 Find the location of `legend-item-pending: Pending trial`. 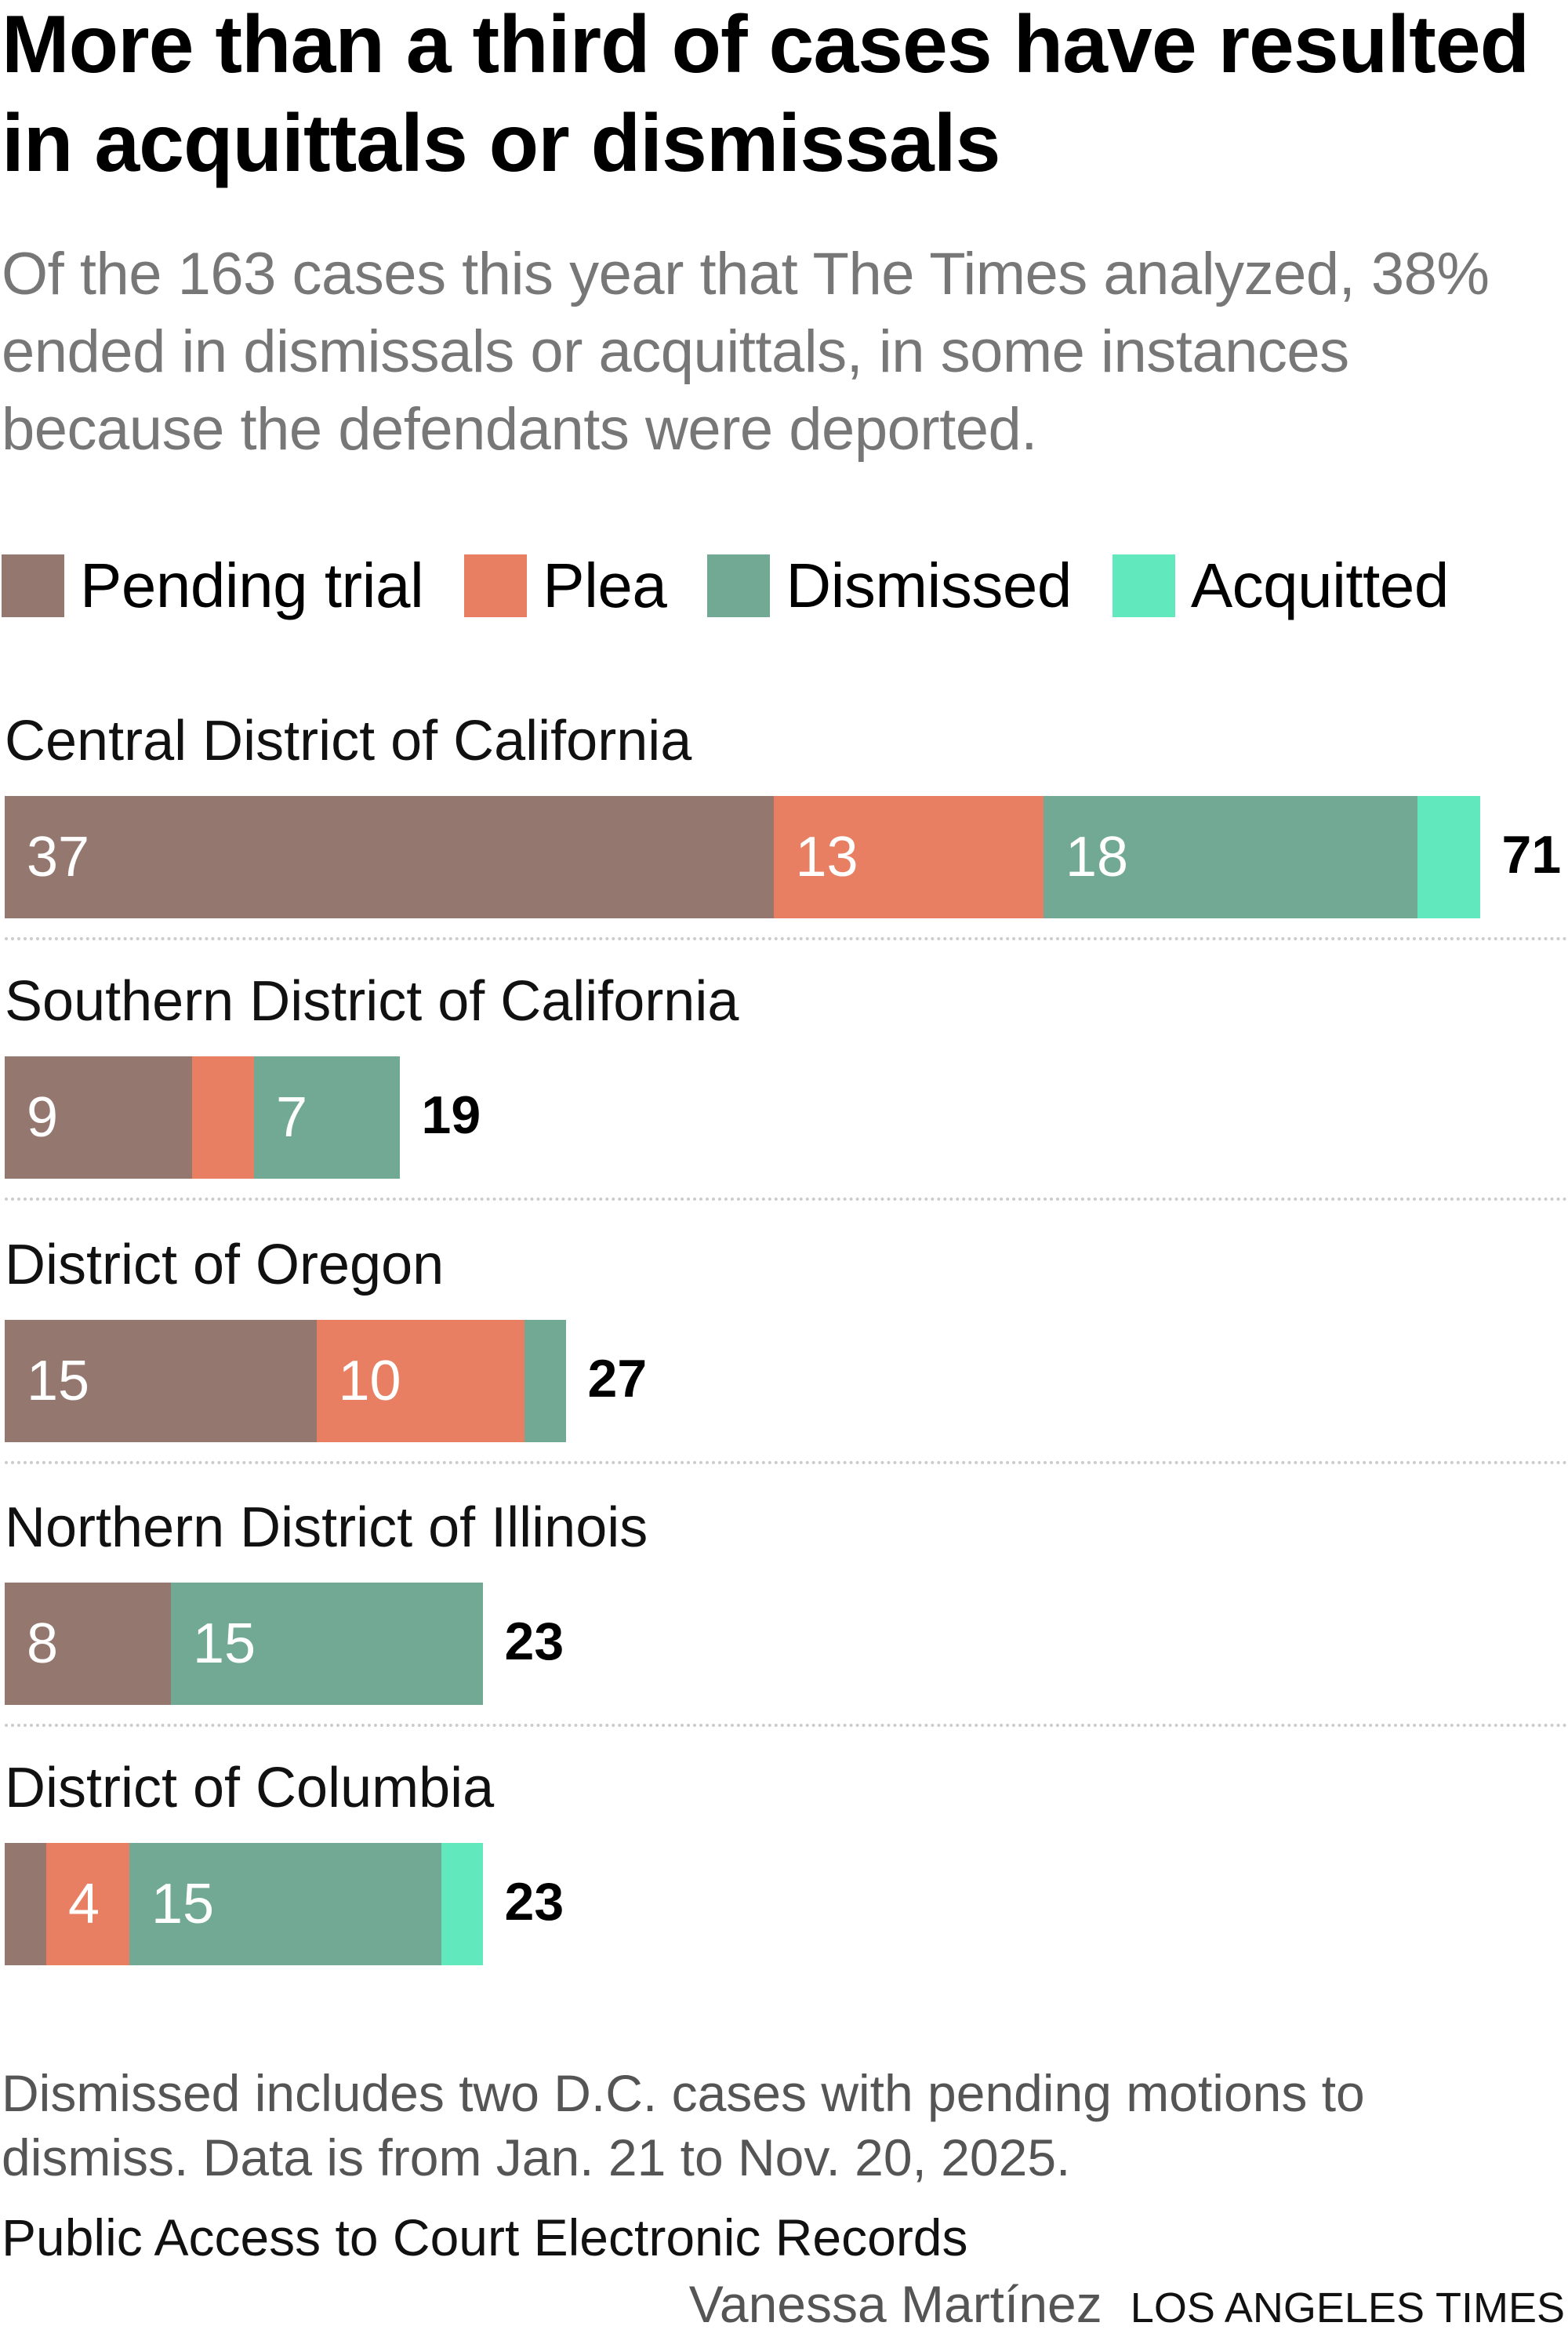

legend-item-pending: Pending trial is located at coordinates (213, 586).